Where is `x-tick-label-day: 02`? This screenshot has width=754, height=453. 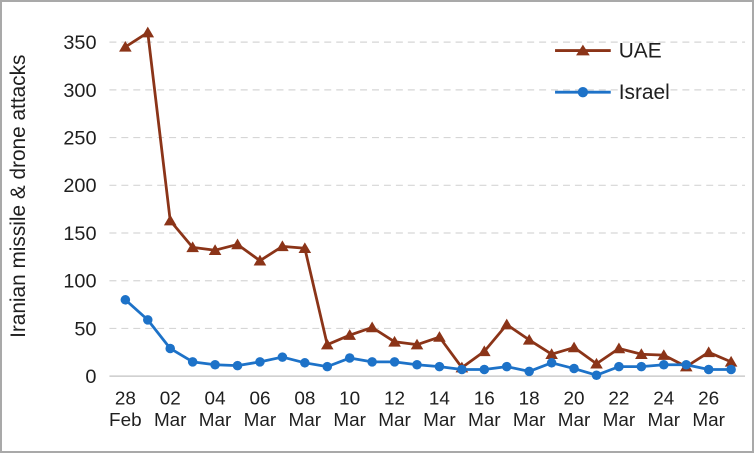 x-tick-label-day: 02 is located at coordinates (170, 397).